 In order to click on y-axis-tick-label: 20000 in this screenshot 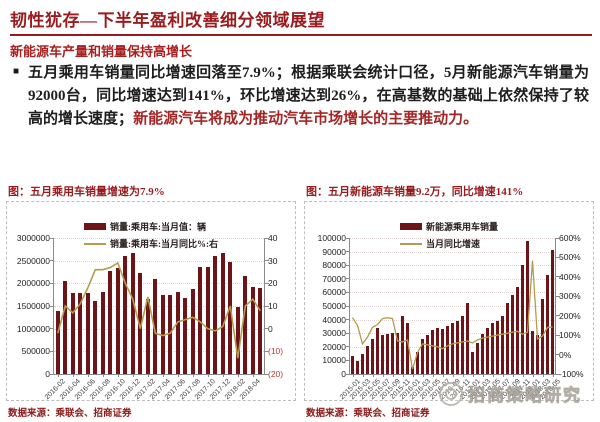, I will do `click(334, 346)`.